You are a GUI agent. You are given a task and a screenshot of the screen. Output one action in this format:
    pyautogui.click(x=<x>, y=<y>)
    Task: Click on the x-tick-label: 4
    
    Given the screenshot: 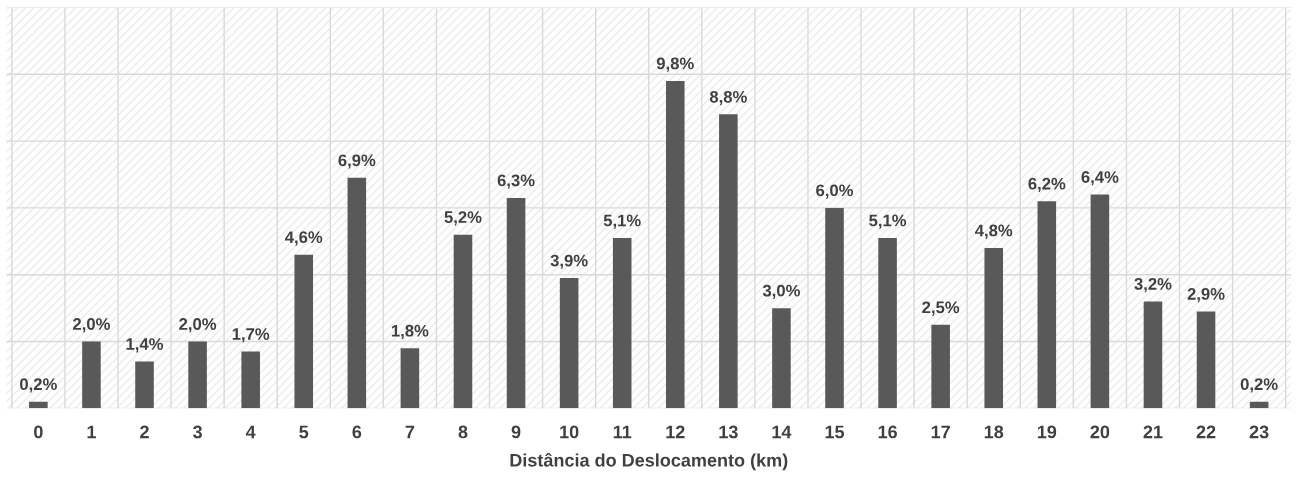 What is the action you would take?
    pyautogui.click(x=250, y=432)
    